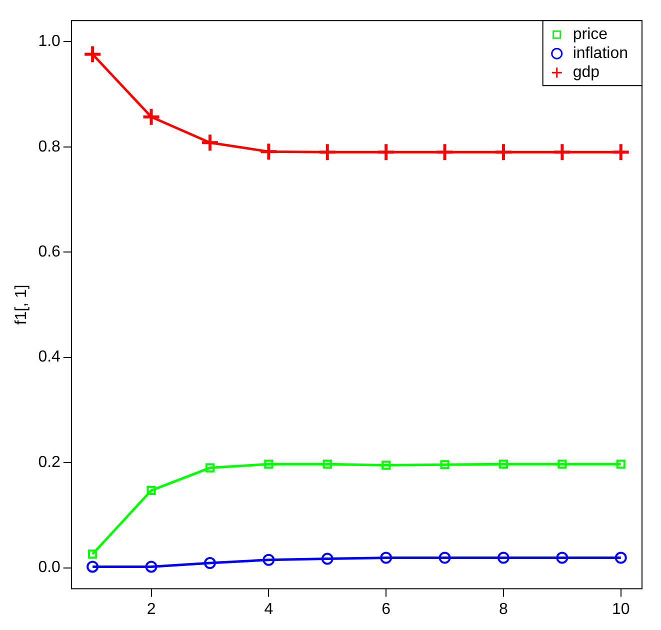 This screenshot has width=661, height=630. I want to click on x-tick-label: 10, so click(621, 609).